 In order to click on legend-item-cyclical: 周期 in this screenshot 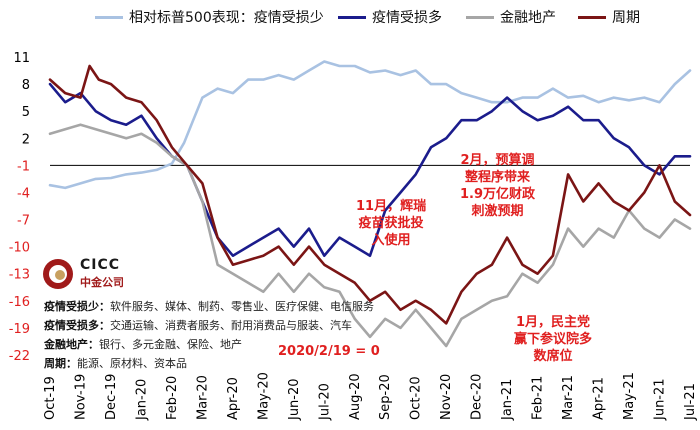, I will do `click(609, 17)`.